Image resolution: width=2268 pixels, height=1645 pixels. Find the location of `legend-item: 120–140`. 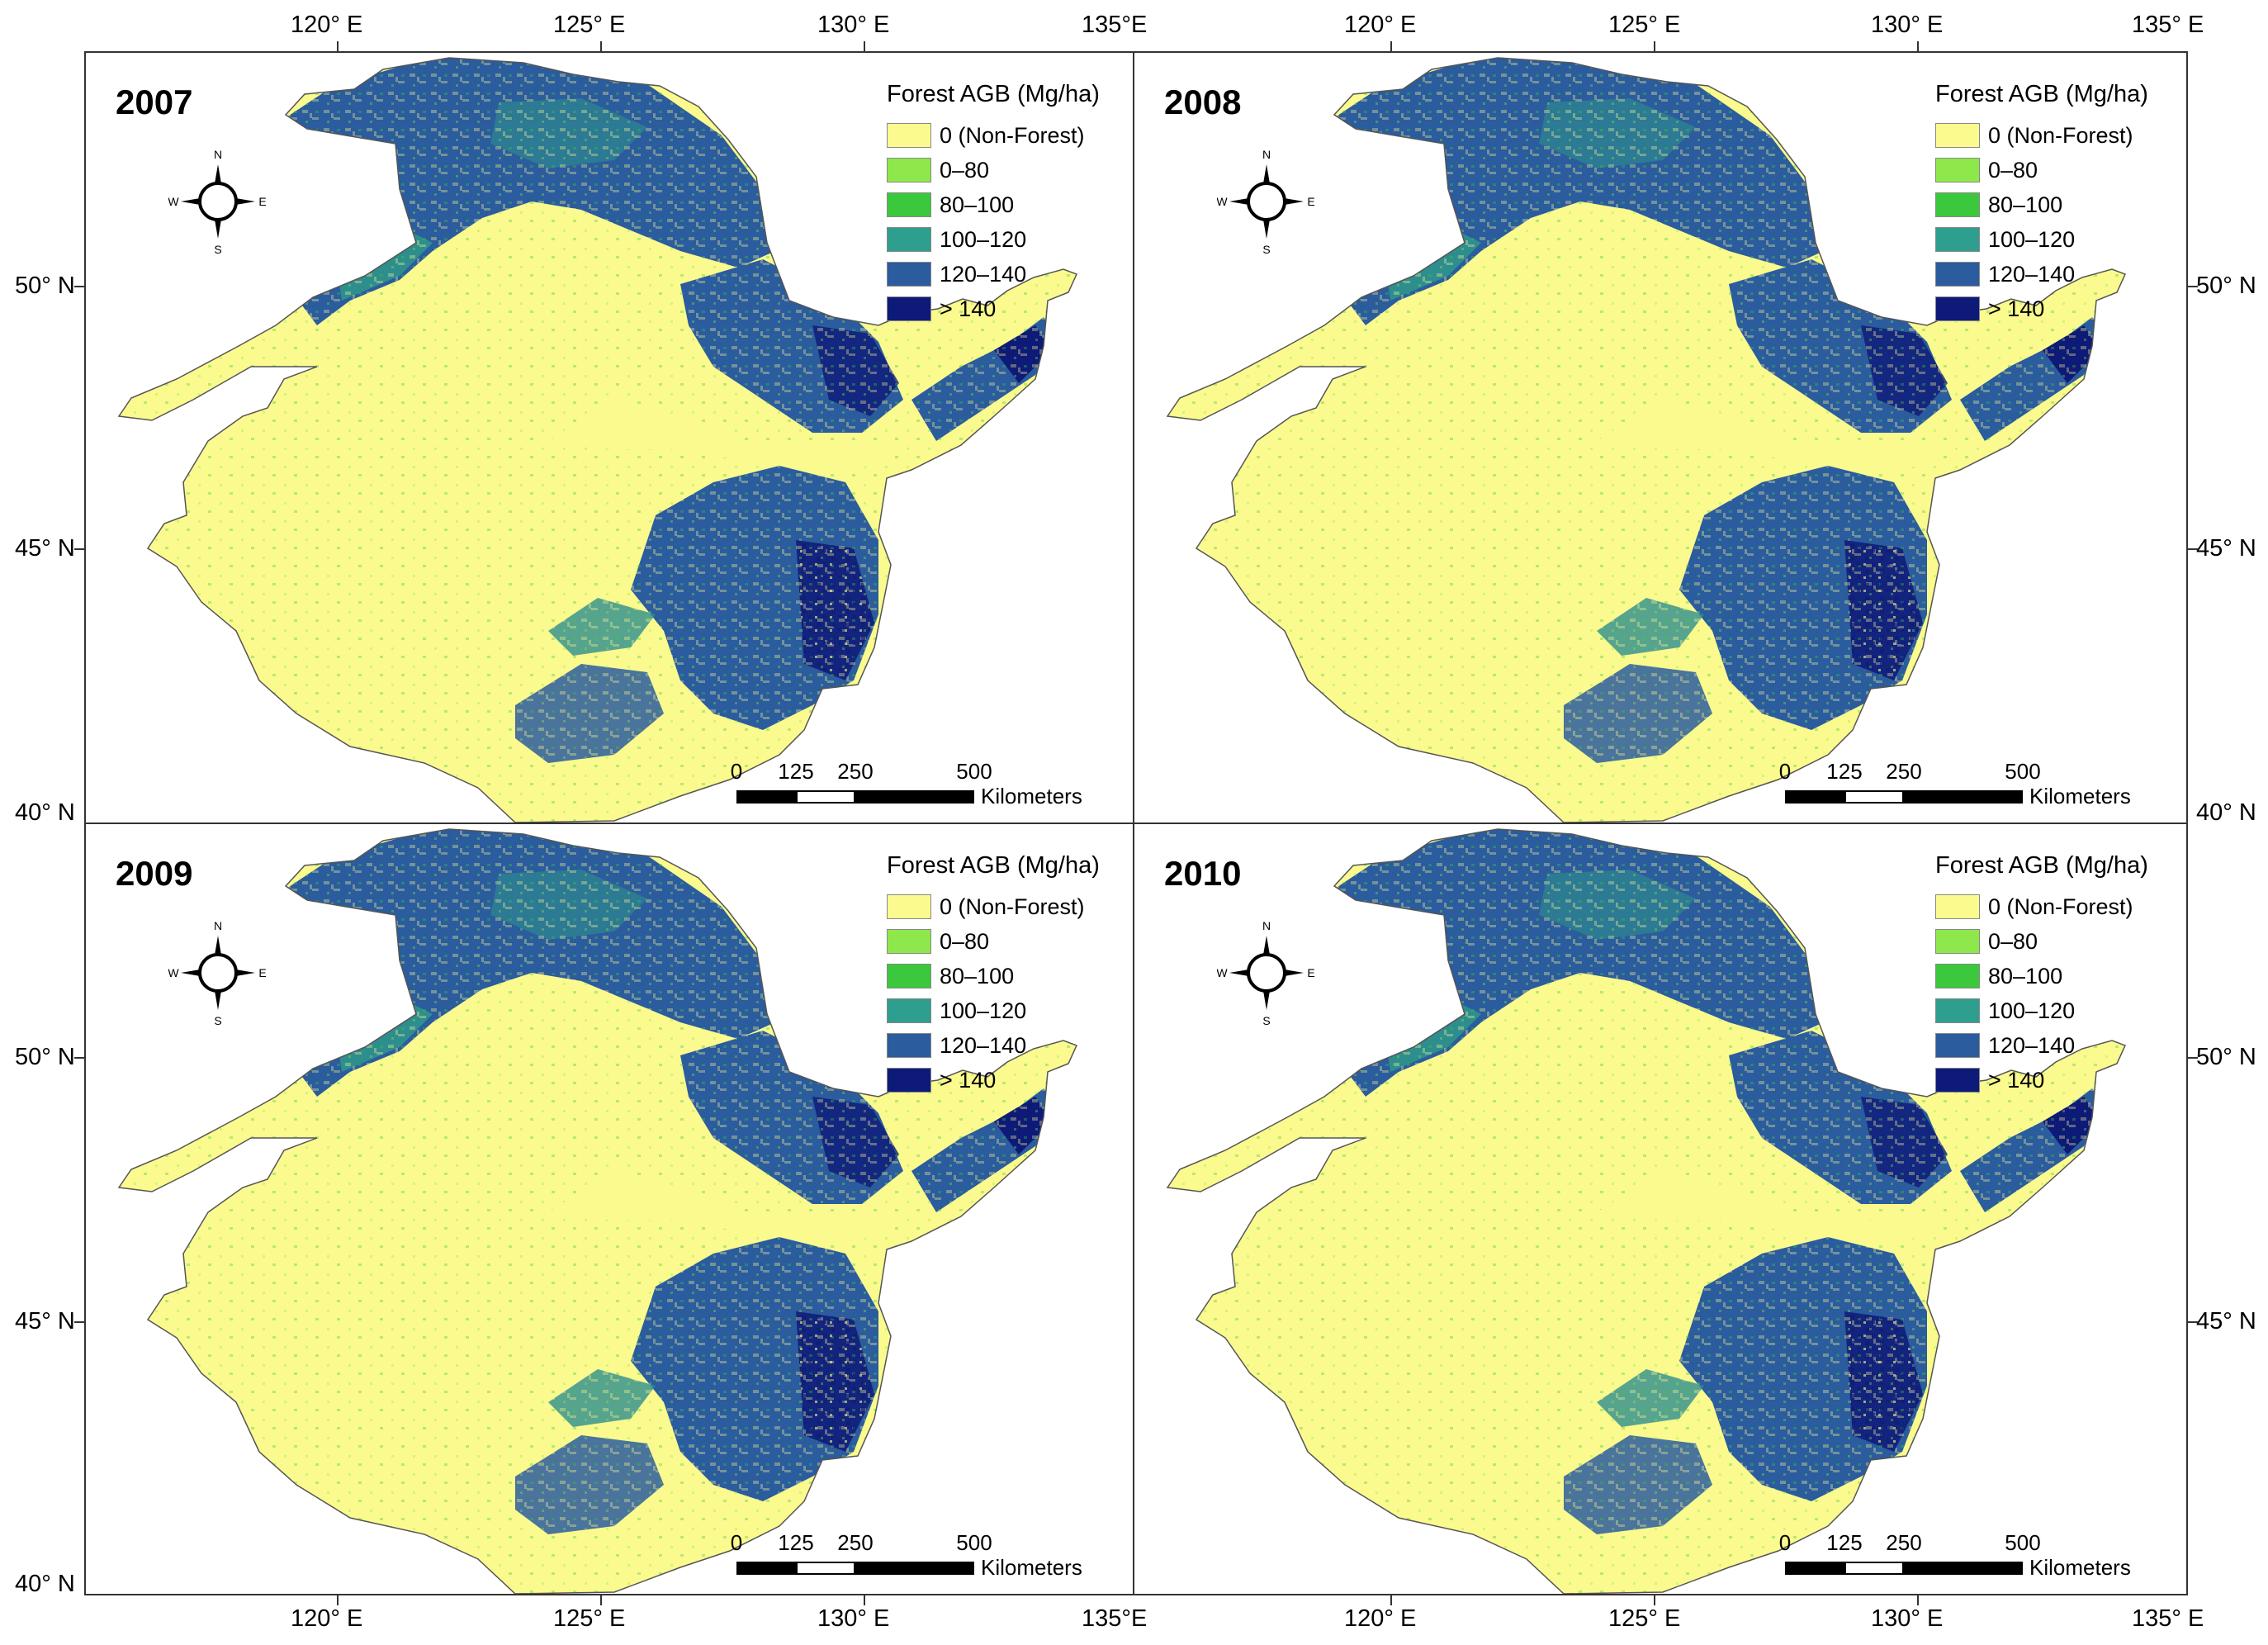

legend-item: 120–140 is located at coordinates (993, 1045).